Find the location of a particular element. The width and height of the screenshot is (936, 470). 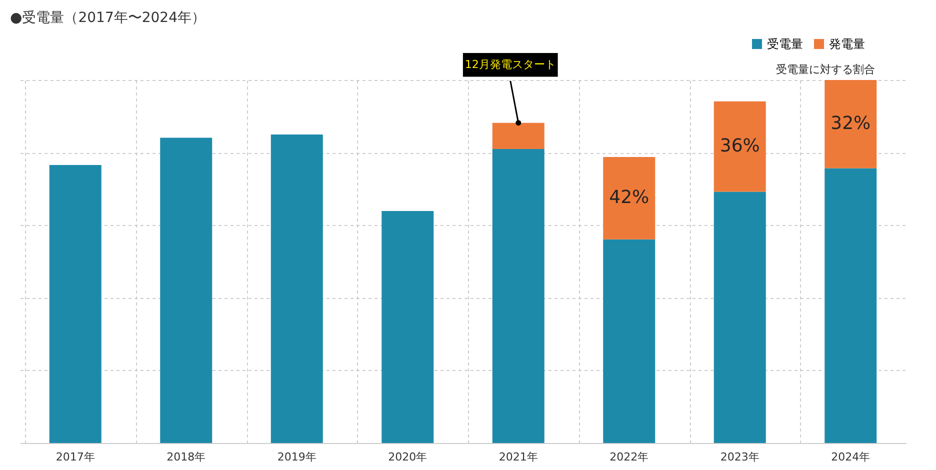

annotation: 32% is located at coordinates (850, 123).